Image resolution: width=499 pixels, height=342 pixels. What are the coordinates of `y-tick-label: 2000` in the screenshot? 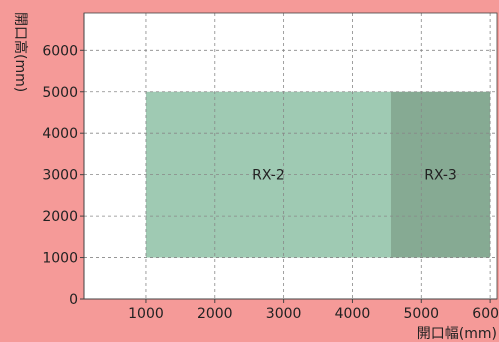 It's located at (60, 217).